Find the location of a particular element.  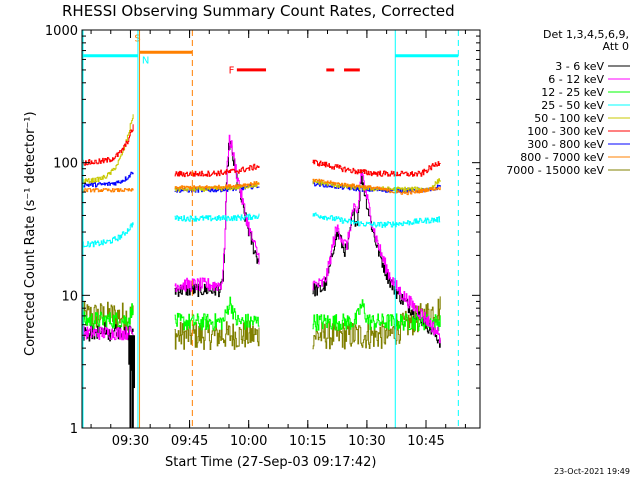

legend-label: 3 - 6 keV is located at coordinates (579, 66).